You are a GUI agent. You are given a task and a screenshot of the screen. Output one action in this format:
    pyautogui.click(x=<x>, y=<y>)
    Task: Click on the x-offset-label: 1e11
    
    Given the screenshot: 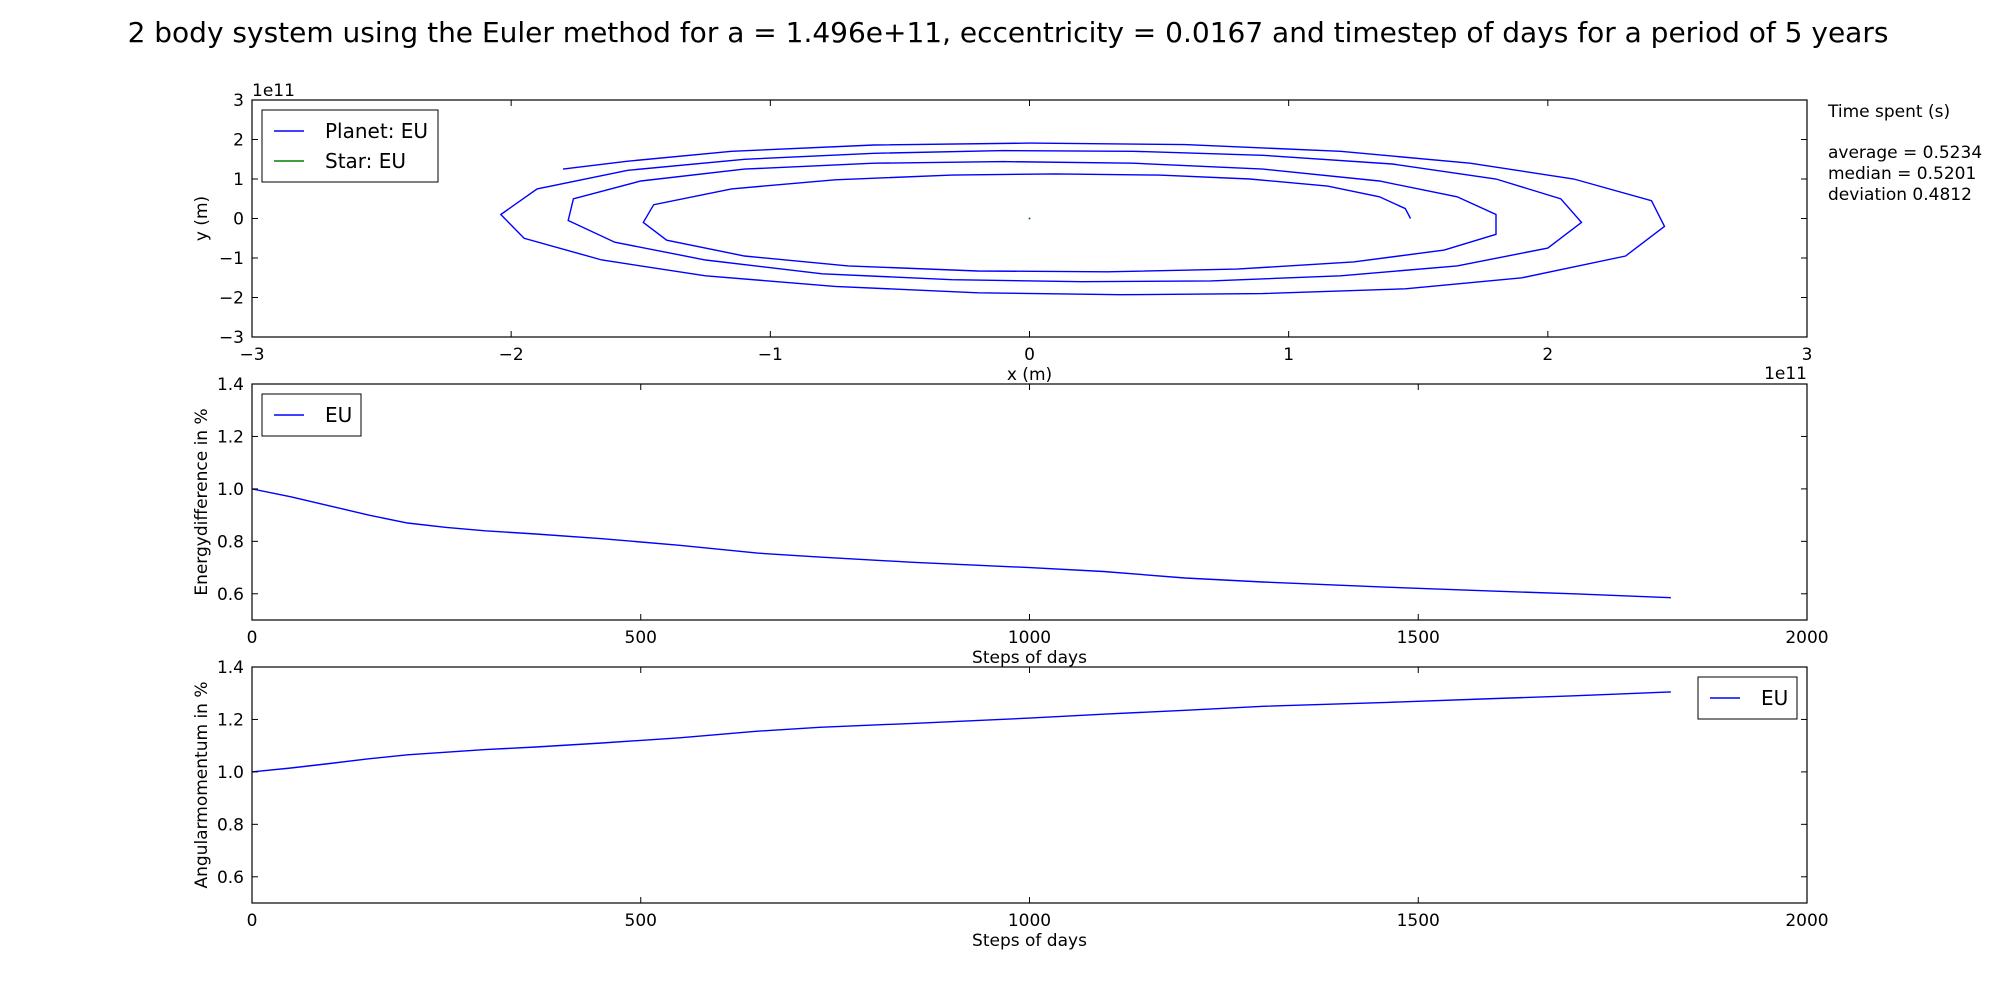 What is the action you would take?
    pyautogui.click(x=1785, y=374)
    